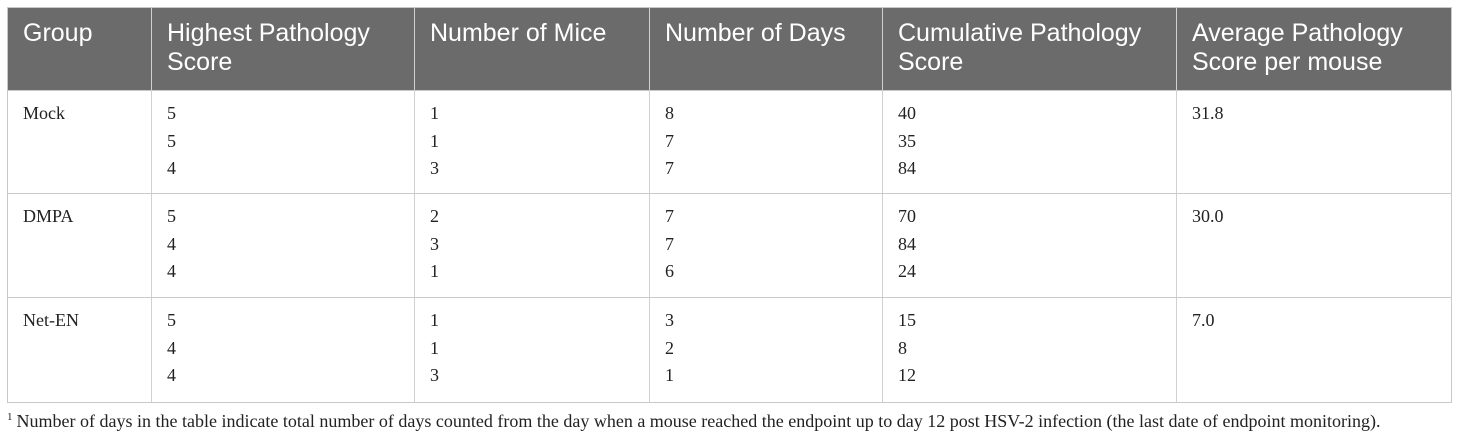 This screenshot has width=1460, height=436. I want to click on cell-group: Mock, so click(80, 142).